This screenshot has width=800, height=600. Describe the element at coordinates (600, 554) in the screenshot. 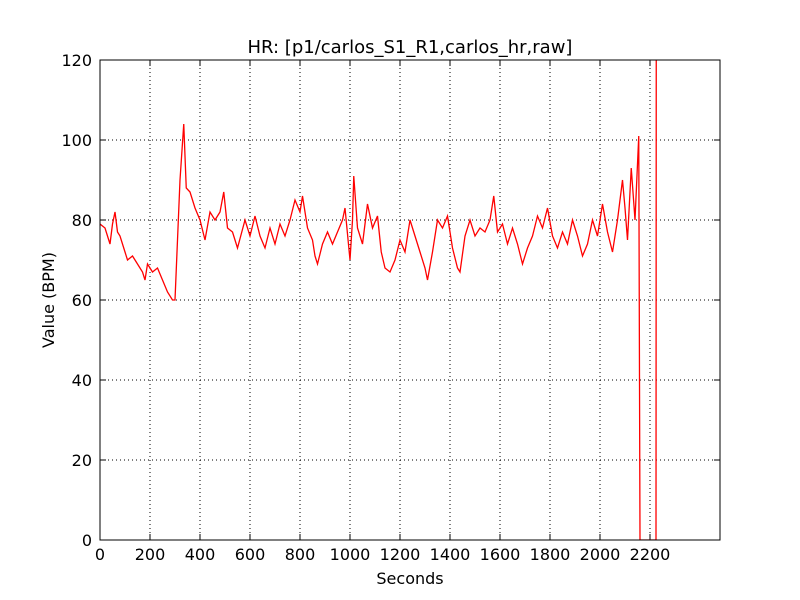

I see `x-tick-label: 2000` at that location.